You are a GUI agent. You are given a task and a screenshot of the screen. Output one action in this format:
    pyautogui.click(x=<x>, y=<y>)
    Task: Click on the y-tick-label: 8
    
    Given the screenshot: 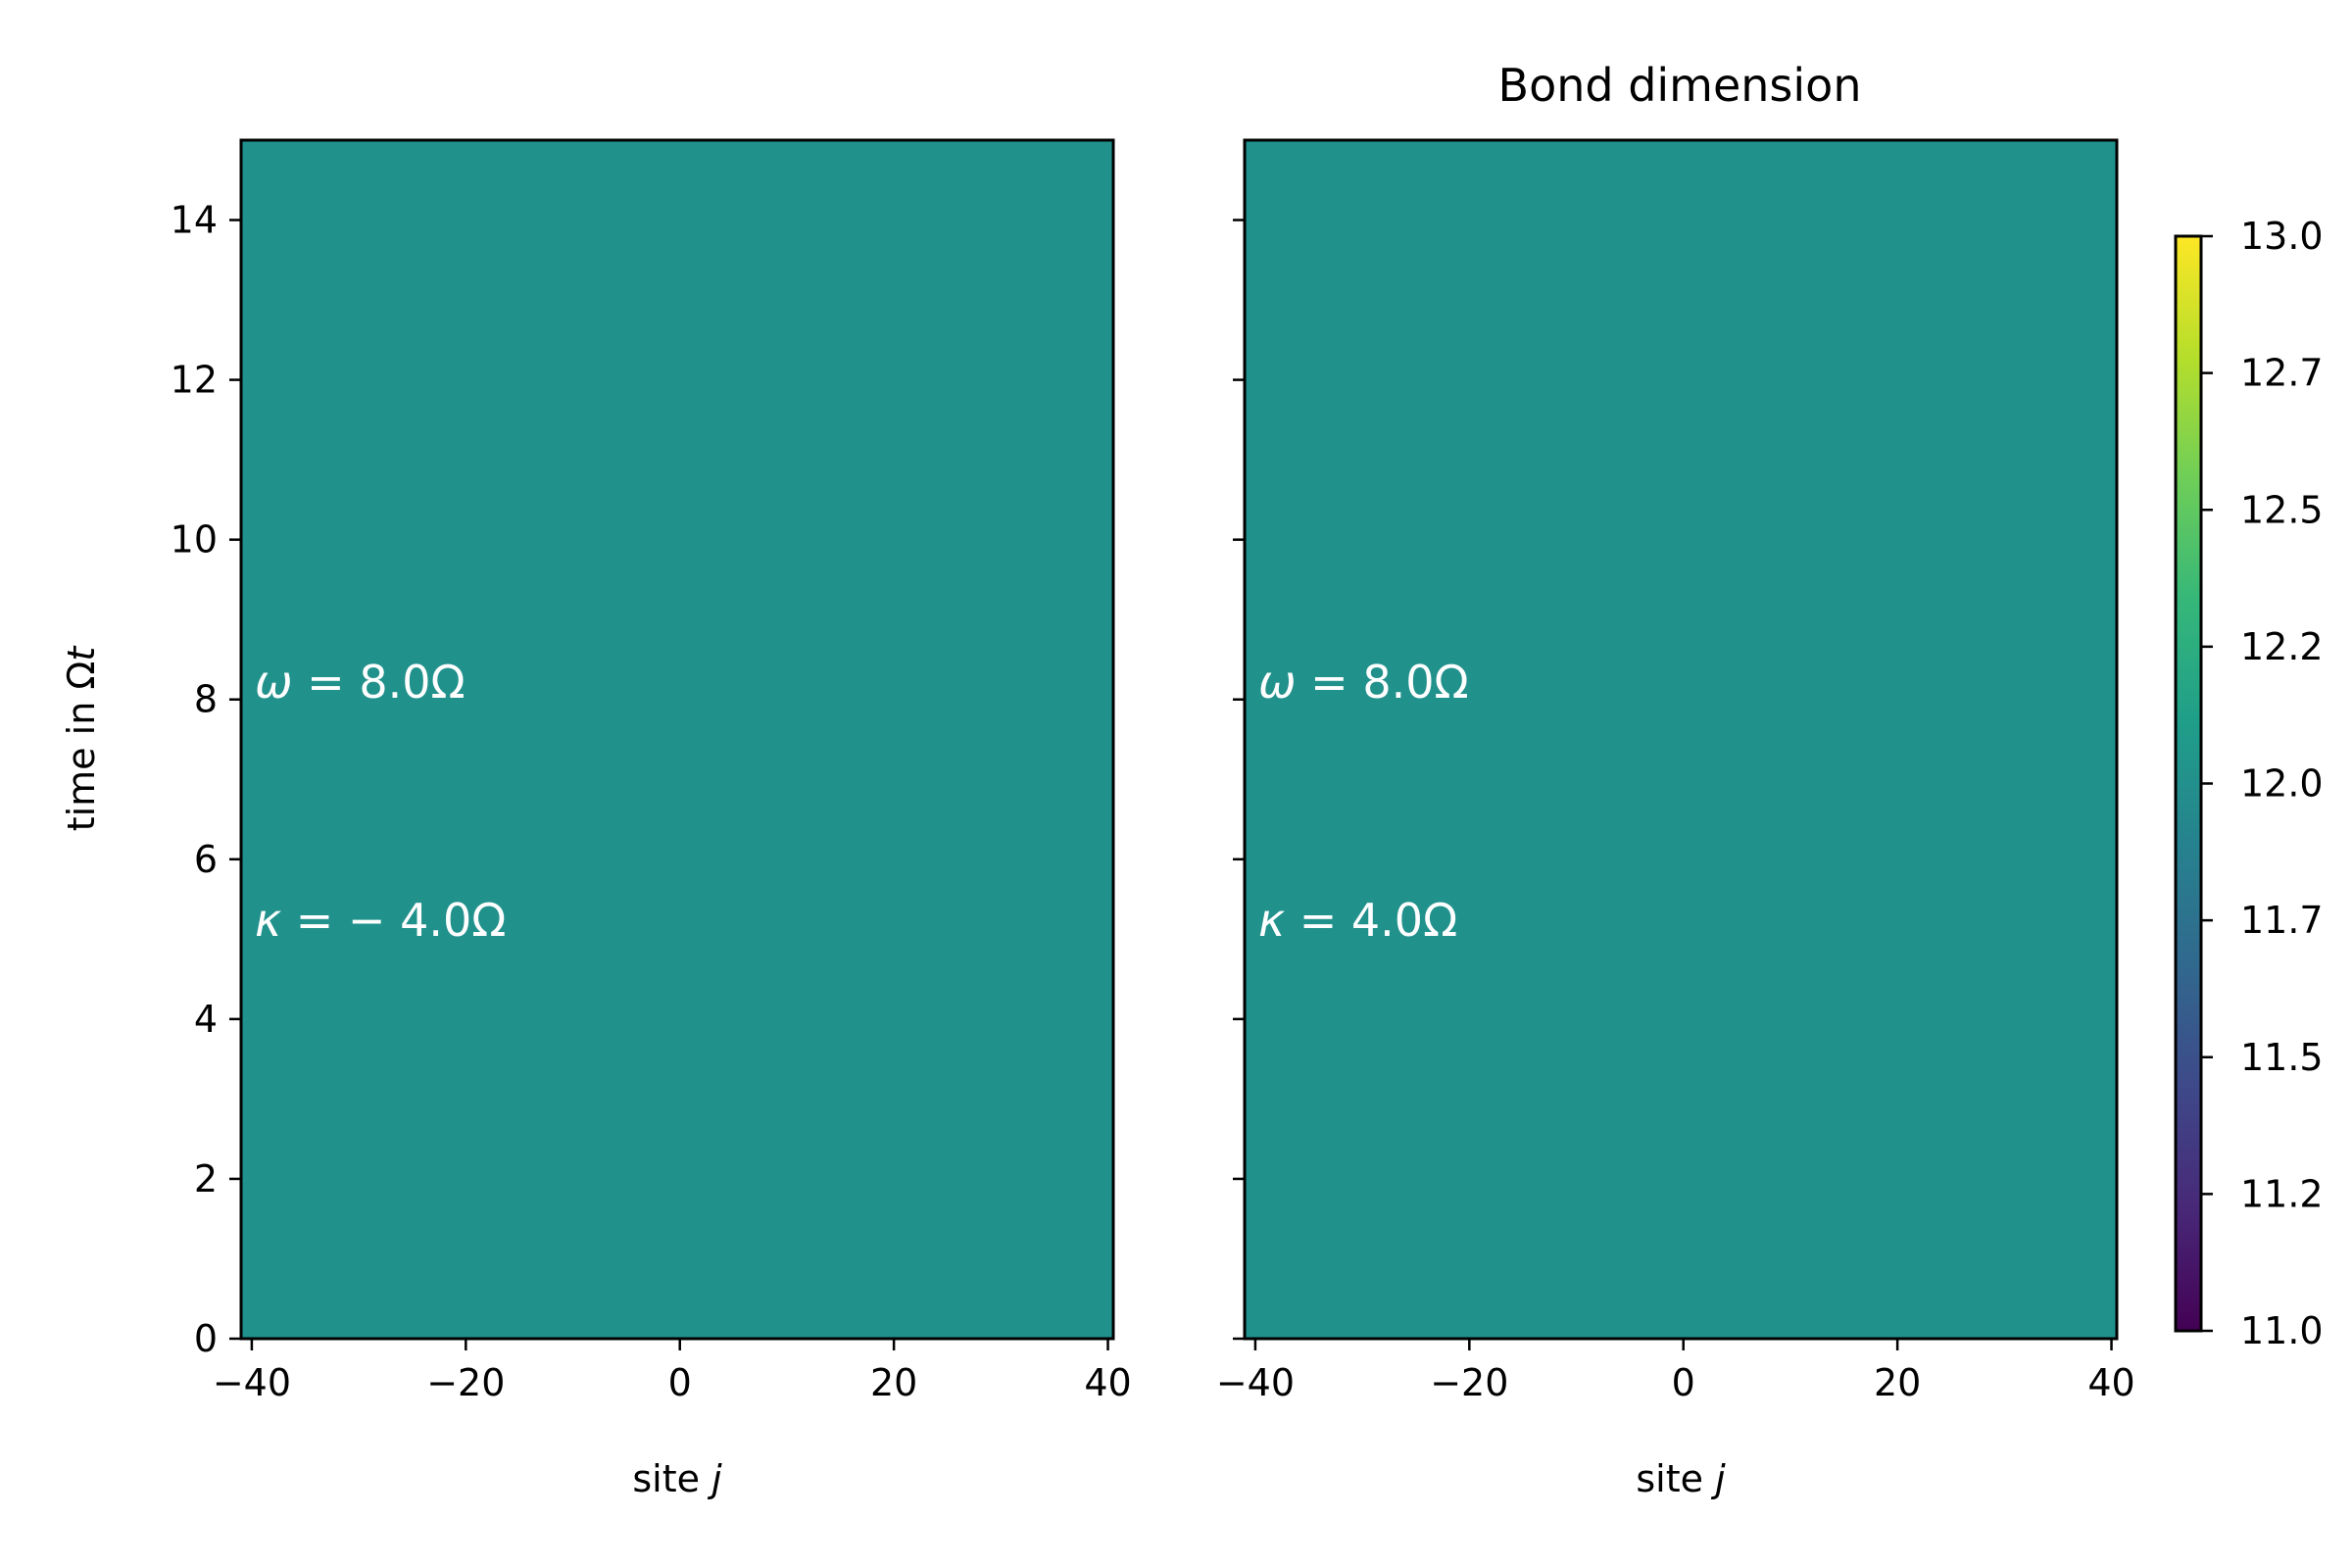 What is the action you would take?
    pyautogui.click(x=206, y=699)
    